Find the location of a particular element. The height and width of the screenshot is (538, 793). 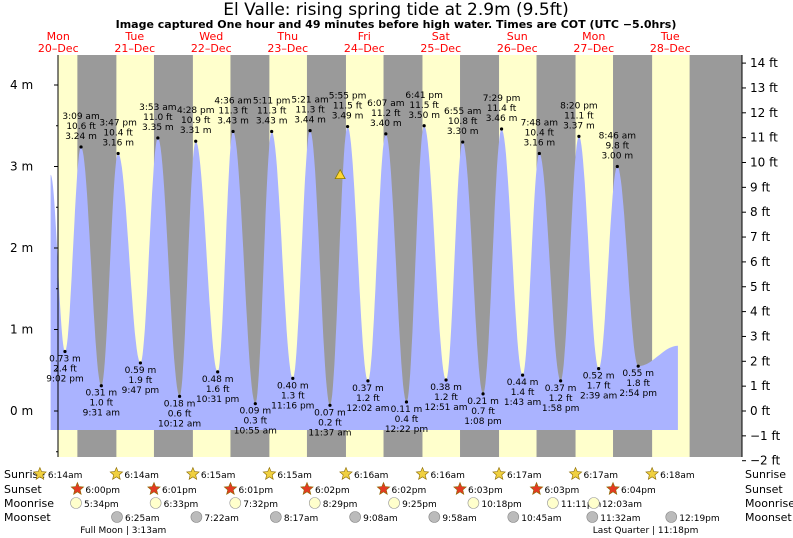

moonset-time: 11:32am is located at coordinates (620, 519).